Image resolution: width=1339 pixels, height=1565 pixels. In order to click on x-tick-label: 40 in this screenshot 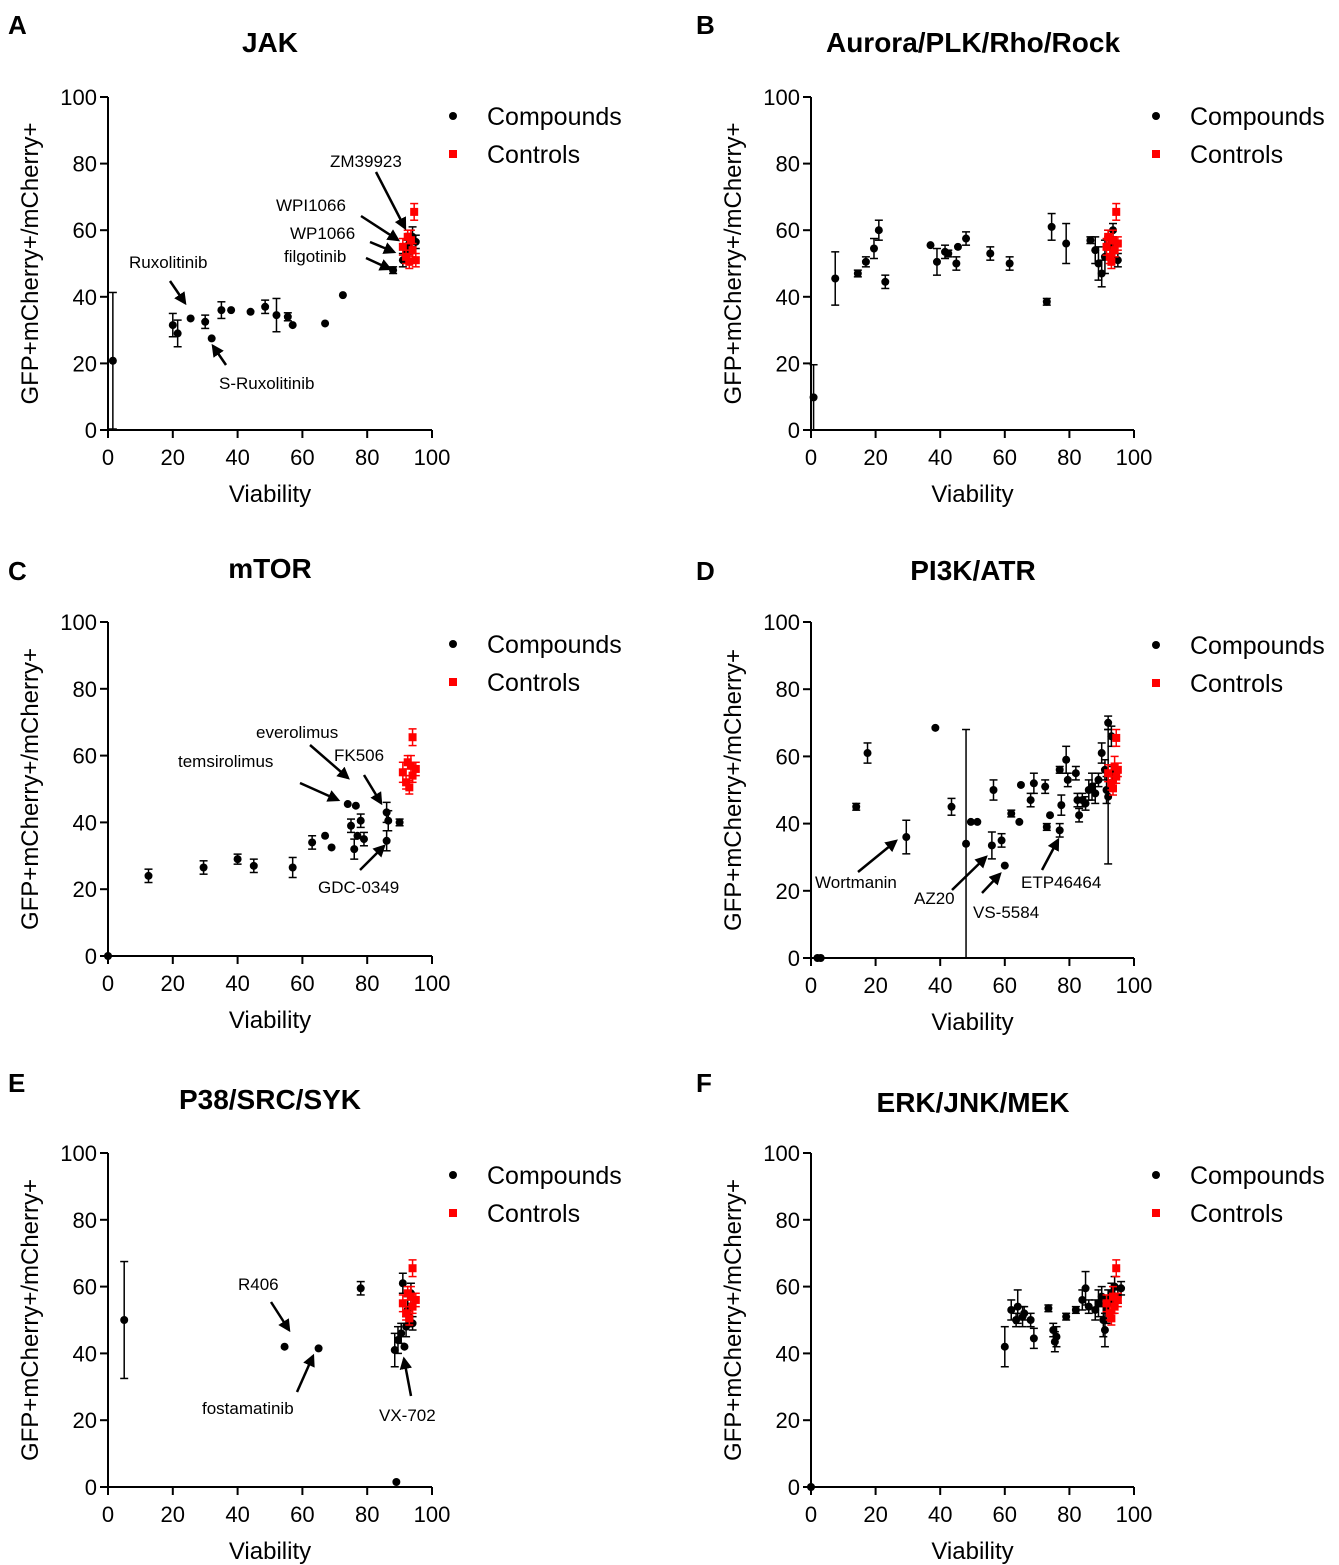, I will do `click(237, 457)`.